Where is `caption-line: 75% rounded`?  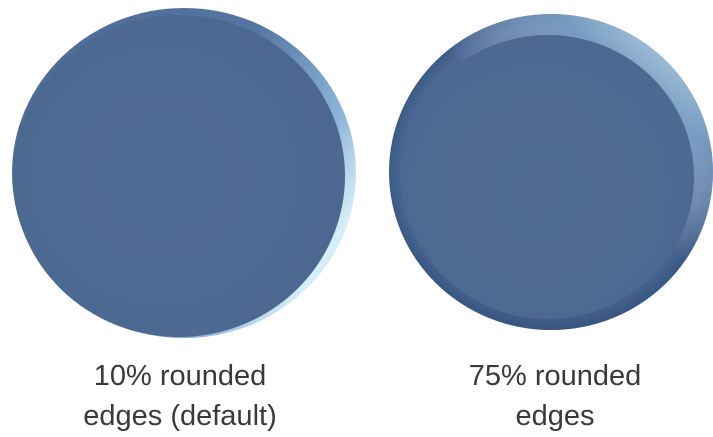
caption-line: 75% rounded is located at coordinates (555, 376).